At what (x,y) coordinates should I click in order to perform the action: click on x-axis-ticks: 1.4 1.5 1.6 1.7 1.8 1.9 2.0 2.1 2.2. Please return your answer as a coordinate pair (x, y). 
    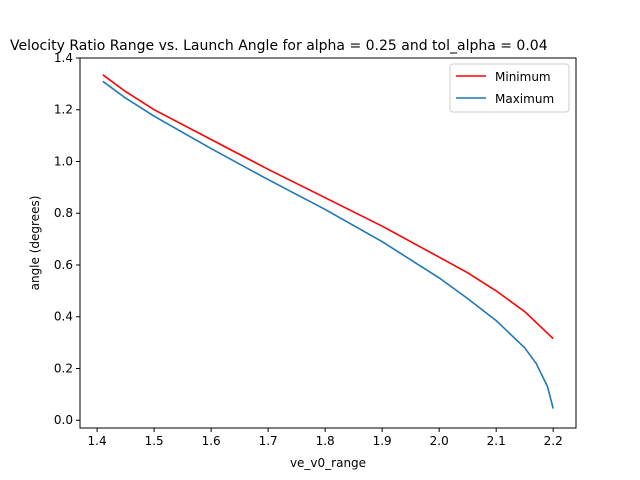
    Looking at the image, I should click on (325, 438).